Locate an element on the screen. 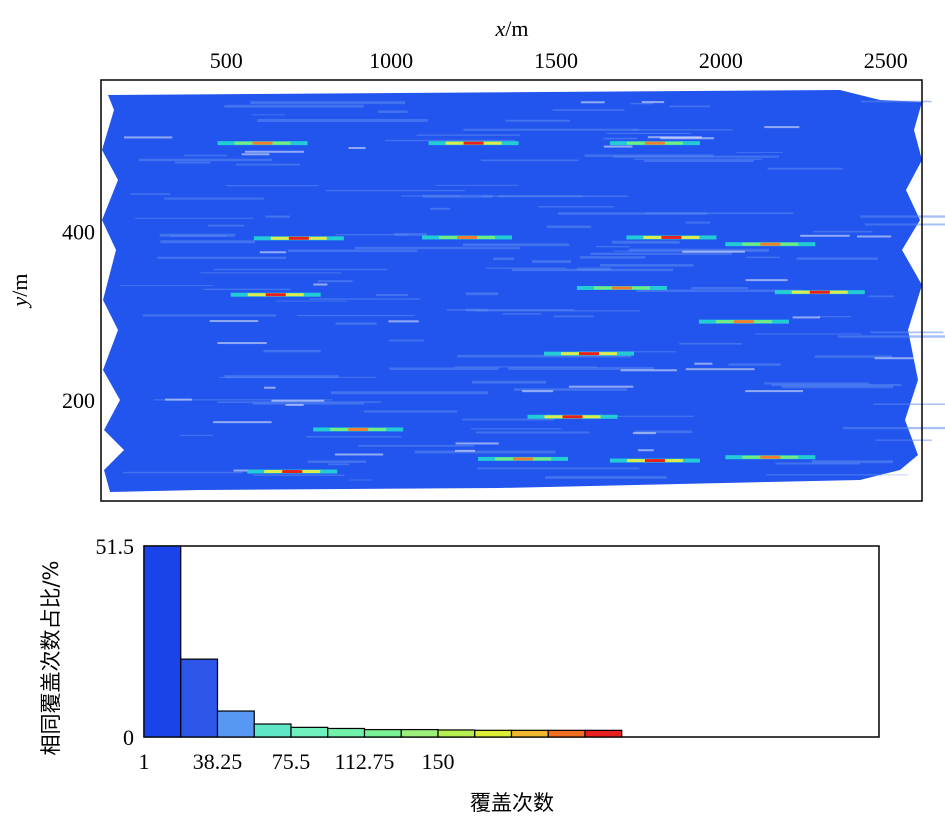  histogram-bars is located at coordinates (383, 641).